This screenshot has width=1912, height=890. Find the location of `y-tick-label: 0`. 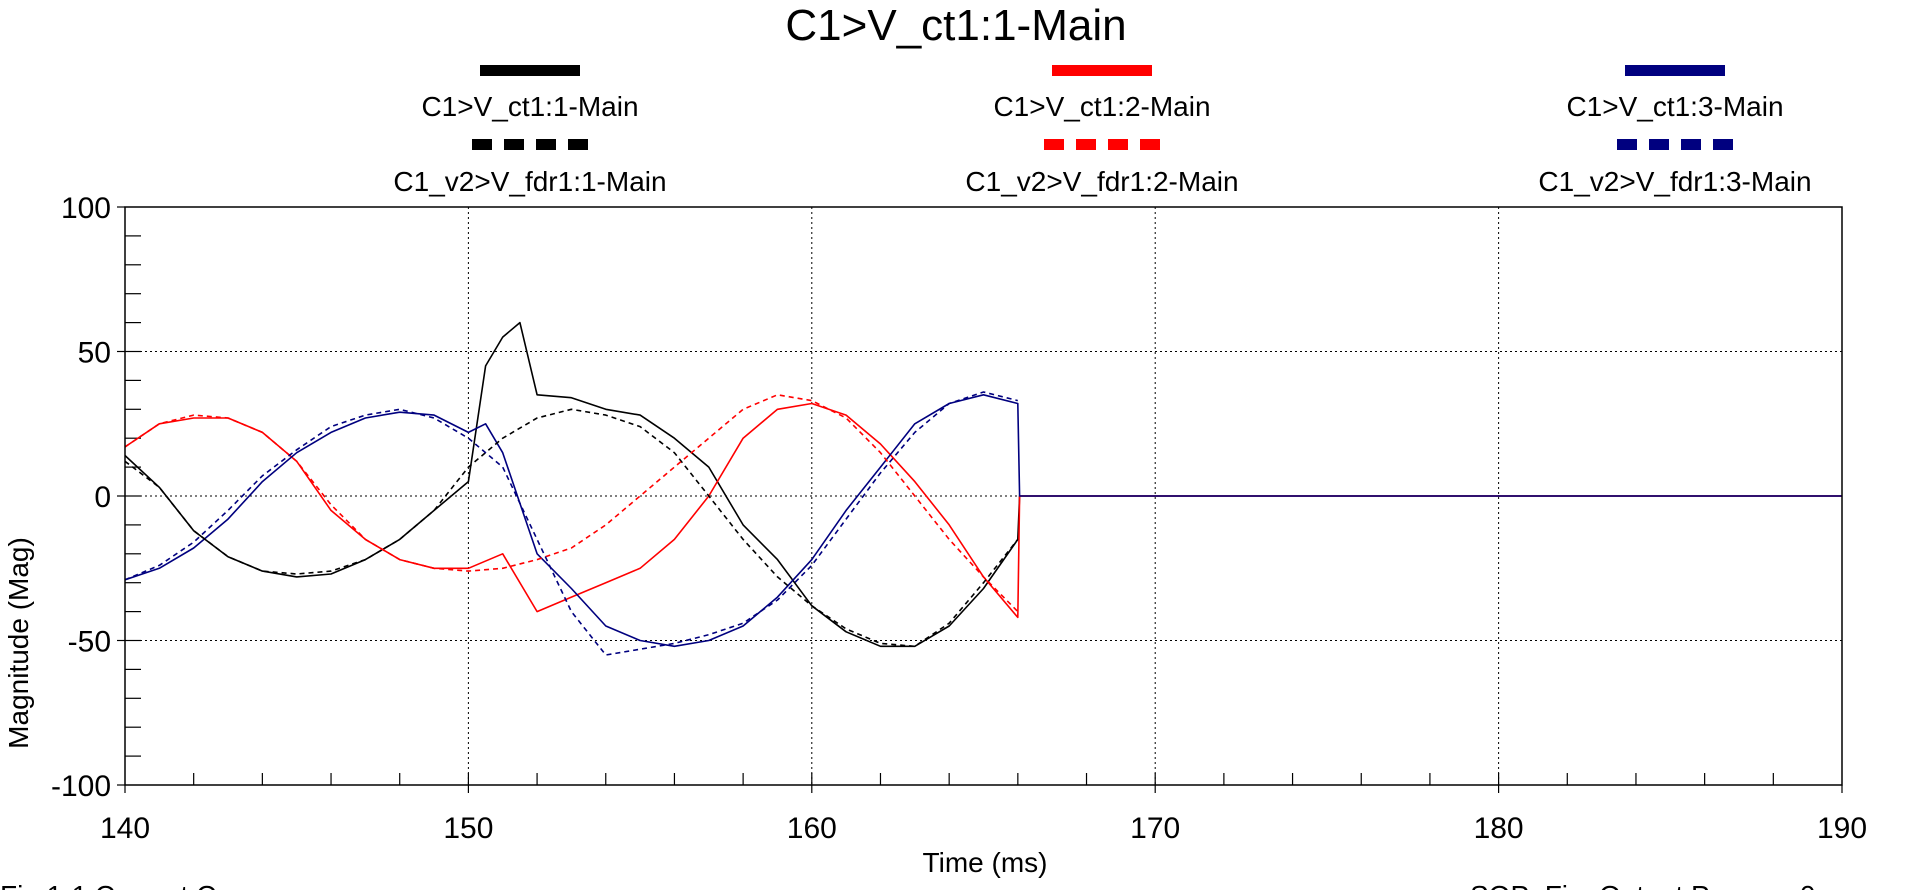

y-tick-label: 0 is located at coordinates (102, 497).